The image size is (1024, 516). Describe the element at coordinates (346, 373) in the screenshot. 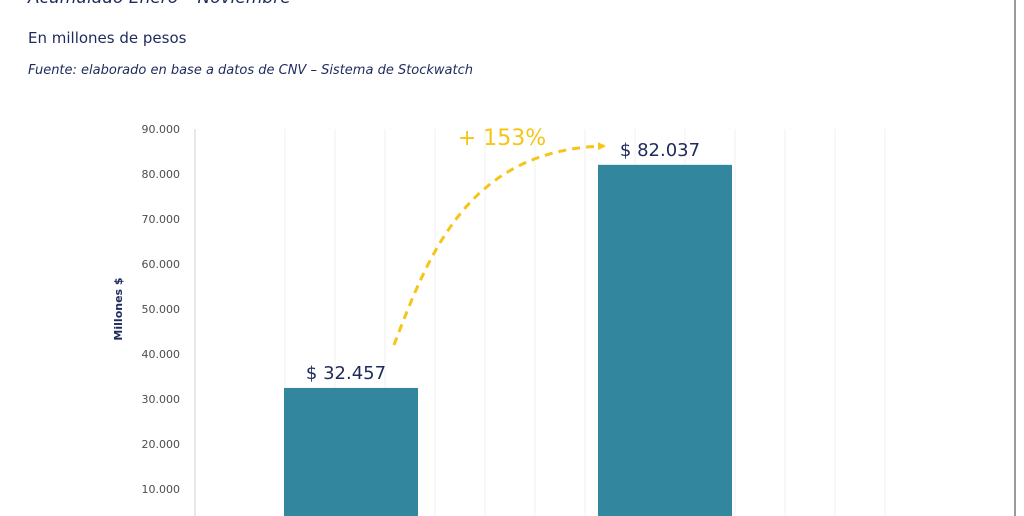

I see `value-label-1: $ 32.457` at that location.